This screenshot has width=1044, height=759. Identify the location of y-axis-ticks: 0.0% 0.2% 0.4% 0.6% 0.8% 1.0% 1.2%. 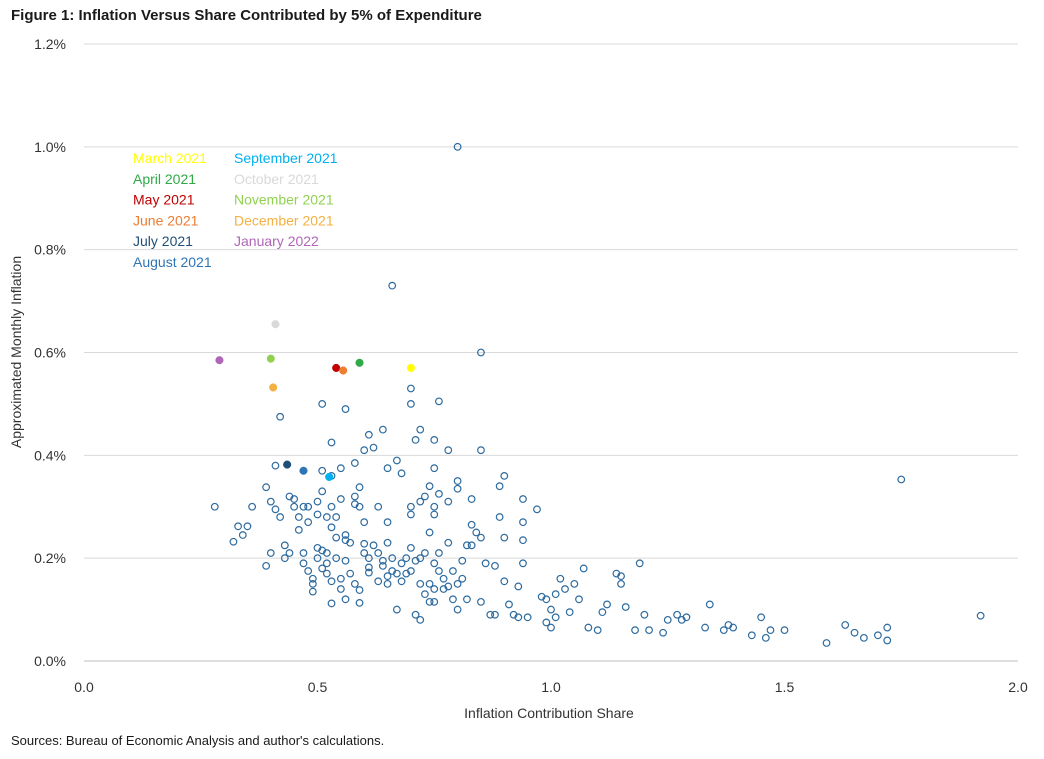
(50, 352).